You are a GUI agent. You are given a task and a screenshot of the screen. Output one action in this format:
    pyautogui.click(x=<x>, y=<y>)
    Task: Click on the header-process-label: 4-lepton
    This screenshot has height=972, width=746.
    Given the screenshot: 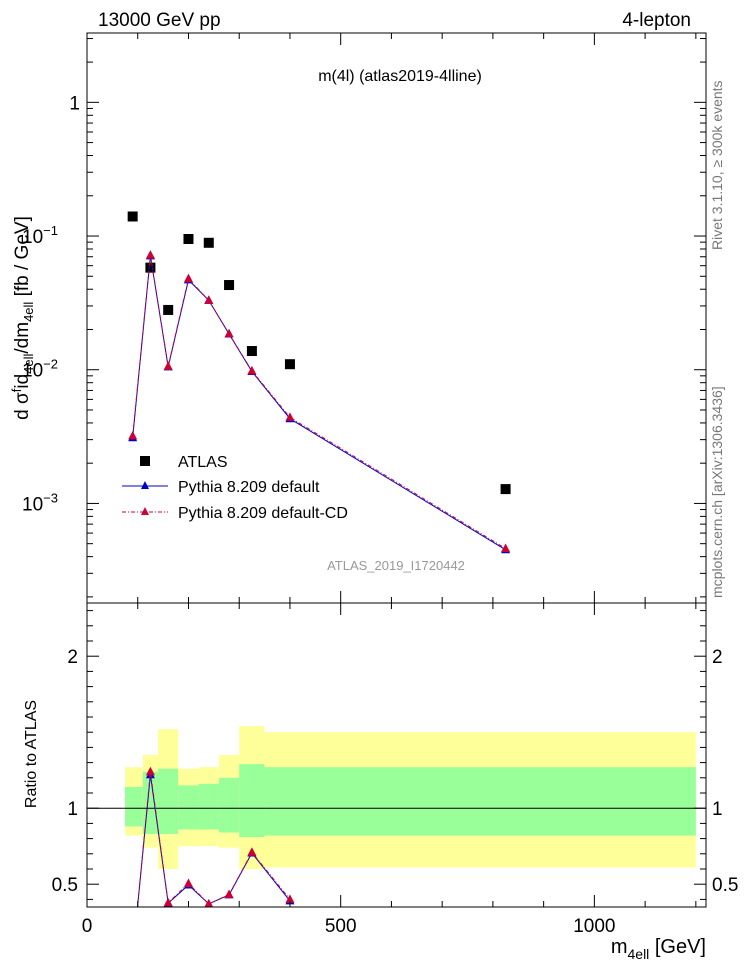 What is the action you would take?
    pyautogui.click(x=656, y=20)
    